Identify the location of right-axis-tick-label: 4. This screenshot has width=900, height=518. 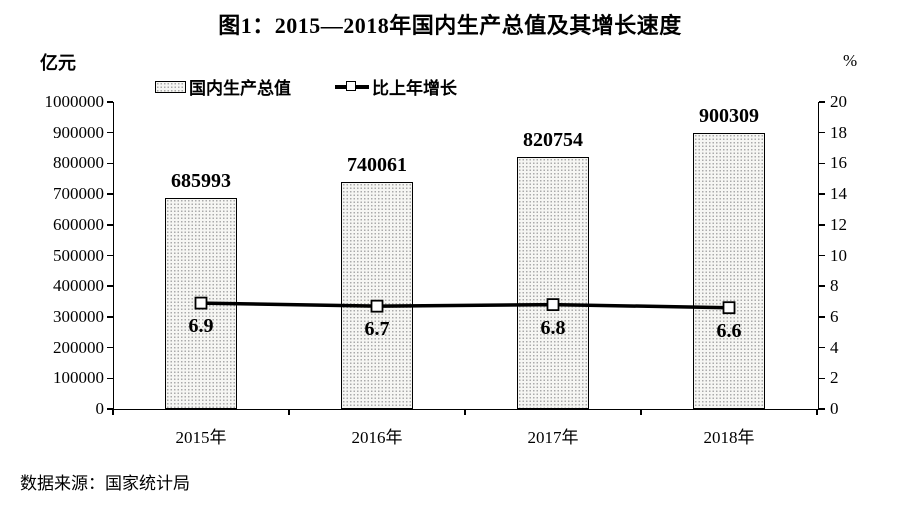
(834, 347).